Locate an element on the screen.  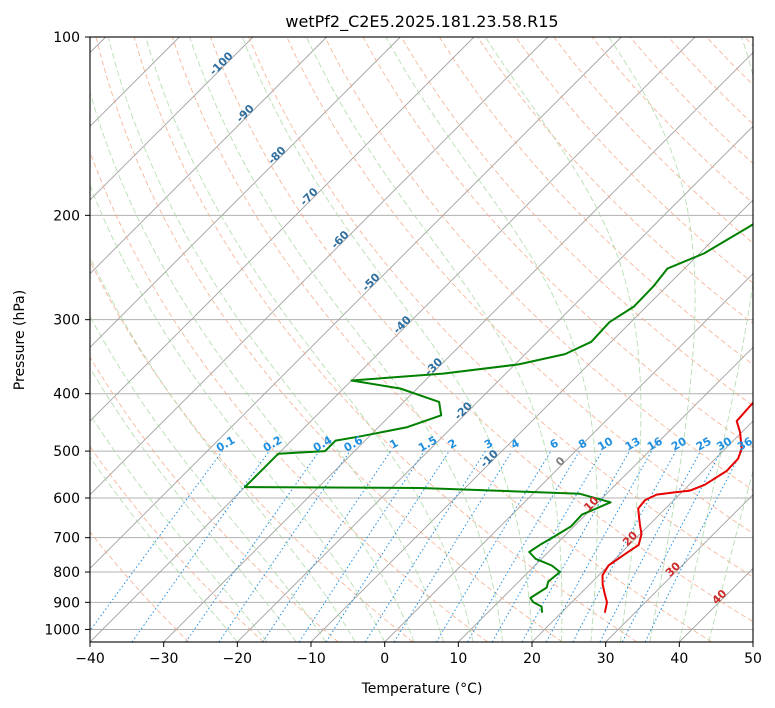
y-tick-label: 300 is located at coordinates (66, 321).